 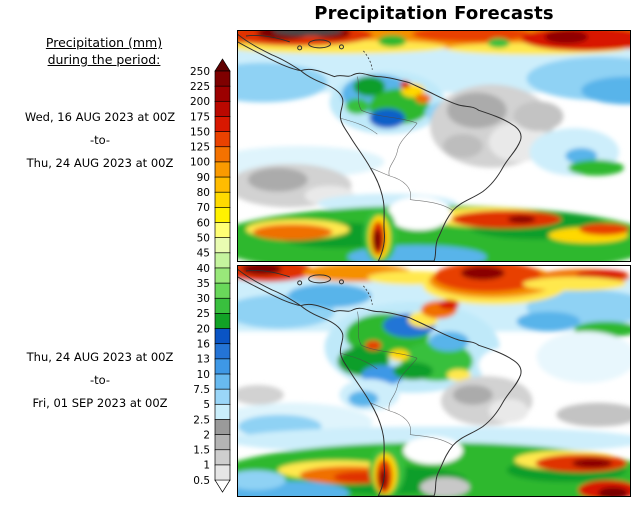 I want to click on svg-text: 20, so click(x=203, y=329).